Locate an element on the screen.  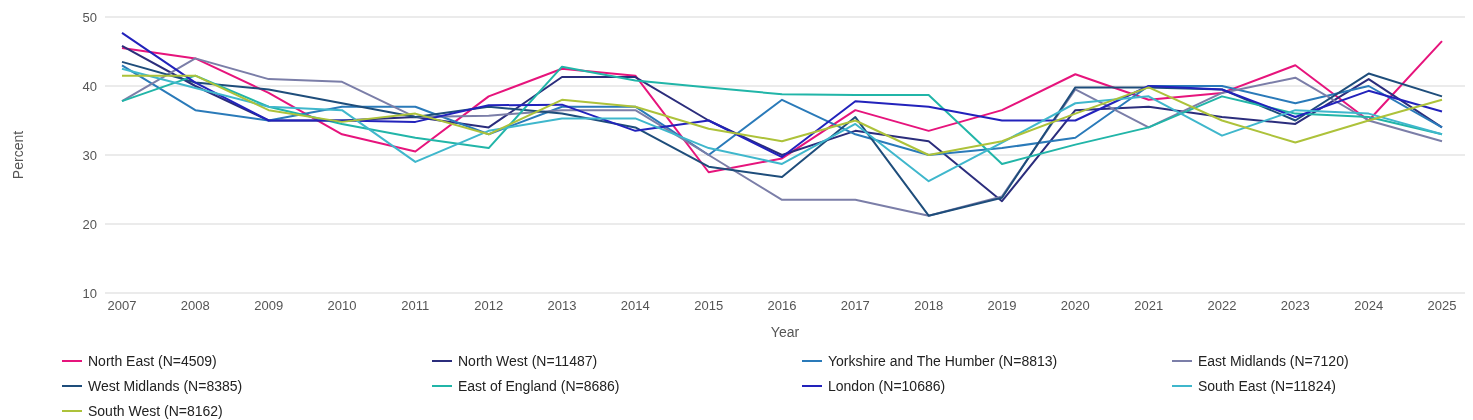
x-tick-label: 2023 is located at coordinates (1295, 306).